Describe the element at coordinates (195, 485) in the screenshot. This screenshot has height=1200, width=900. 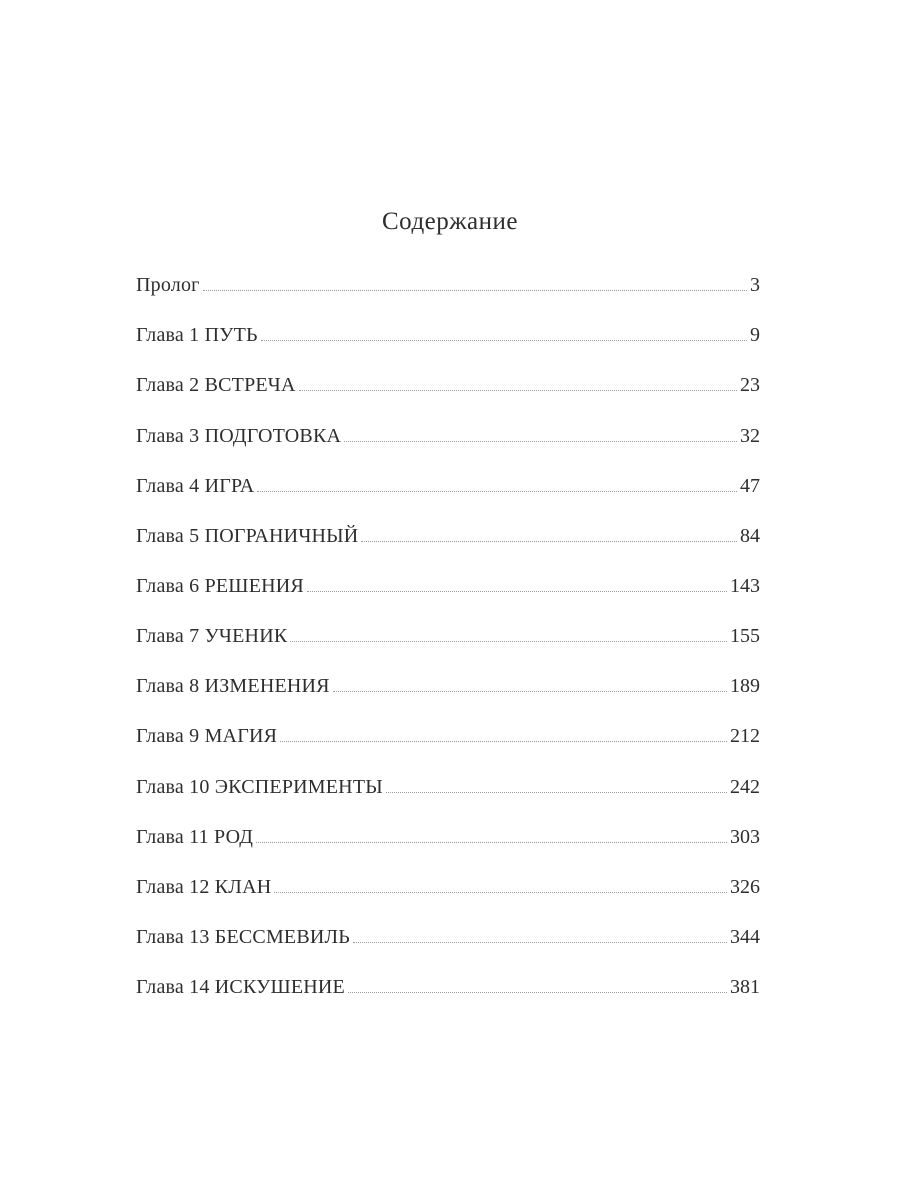
I see `toc-entry-label: Глава 4 ИГРА` at that location.